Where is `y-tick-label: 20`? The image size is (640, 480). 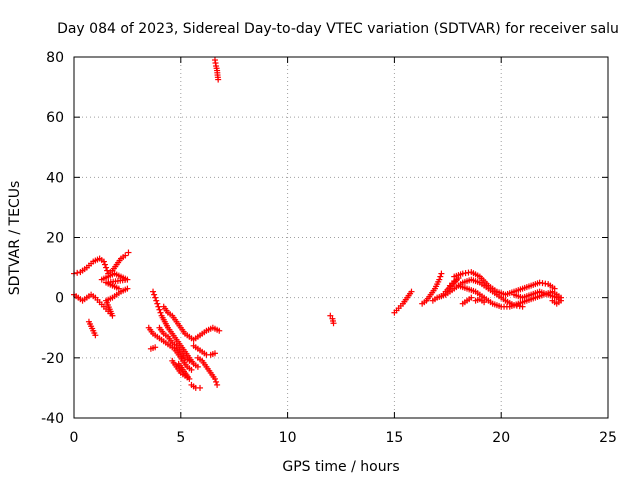 y-tick-label: 20 is located at coordinates (55, 239).